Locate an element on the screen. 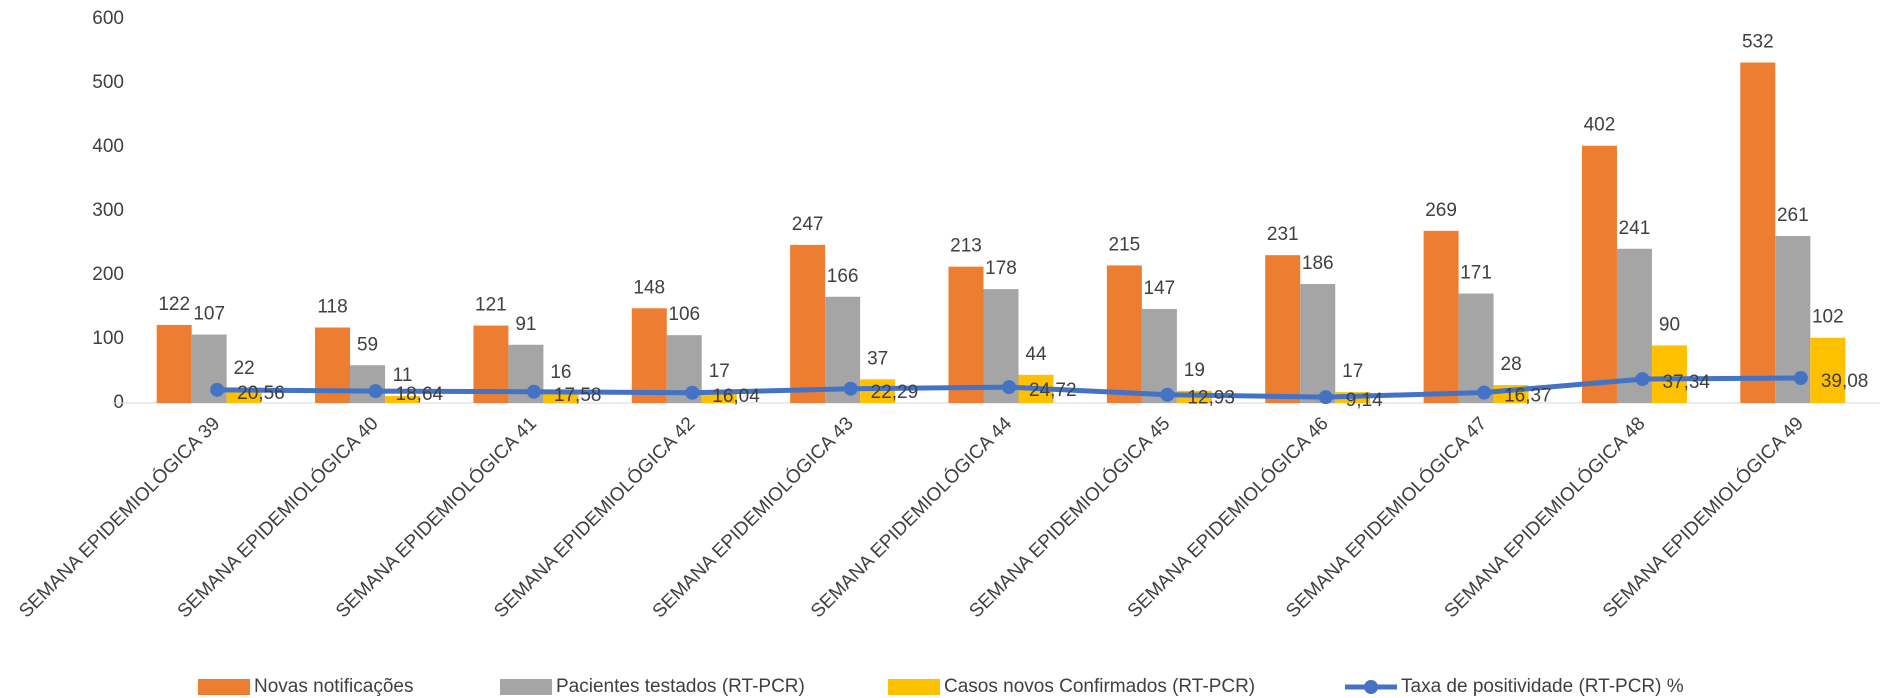  bar-value-label: 37 is located at coordinates (877, 358).